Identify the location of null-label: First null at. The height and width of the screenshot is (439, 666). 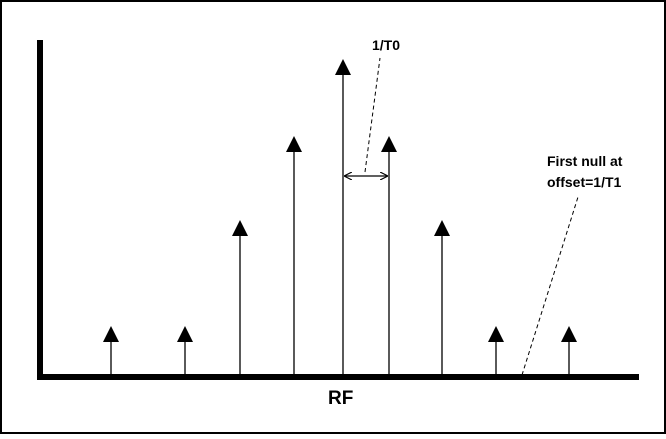
(585, 161).